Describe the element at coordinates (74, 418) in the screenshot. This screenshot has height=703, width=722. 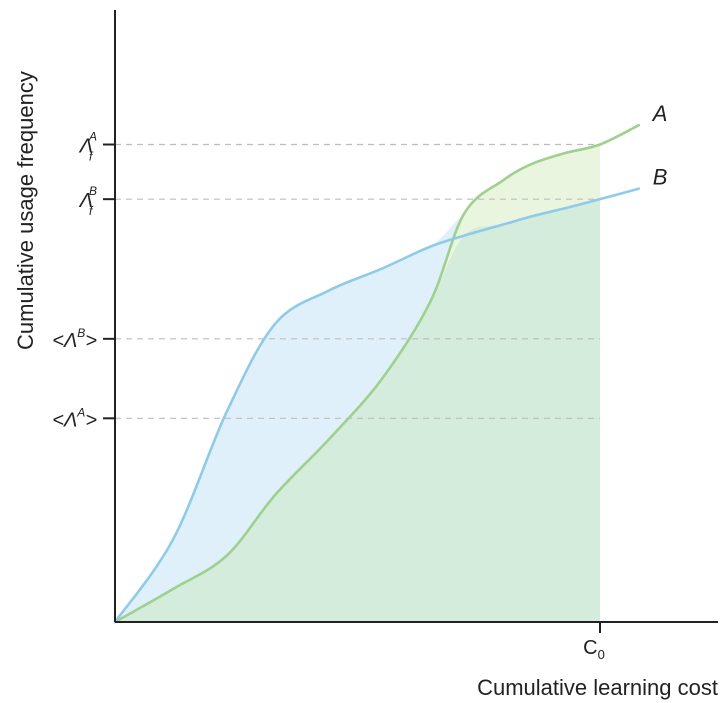
I see `y-tick-label-mean_lambda_A: <ΛA>` at that location.